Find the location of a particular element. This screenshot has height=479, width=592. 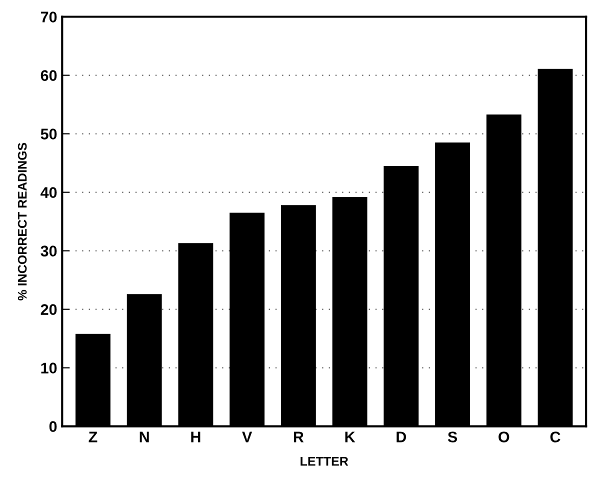

x-tick-label: R is located at coordinates (299, 437).